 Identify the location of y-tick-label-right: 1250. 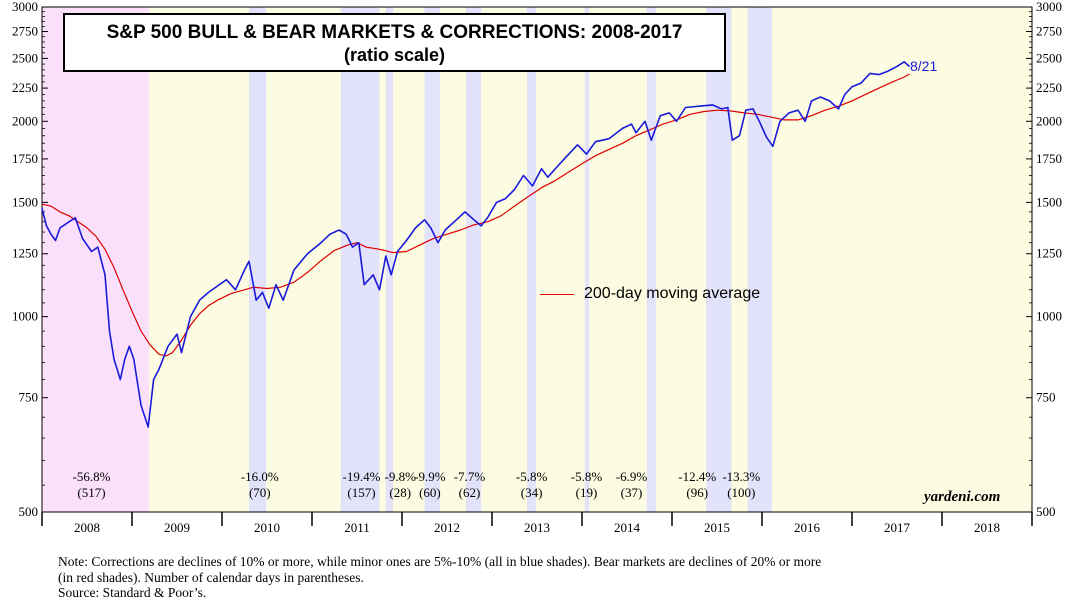
(1049, 253).